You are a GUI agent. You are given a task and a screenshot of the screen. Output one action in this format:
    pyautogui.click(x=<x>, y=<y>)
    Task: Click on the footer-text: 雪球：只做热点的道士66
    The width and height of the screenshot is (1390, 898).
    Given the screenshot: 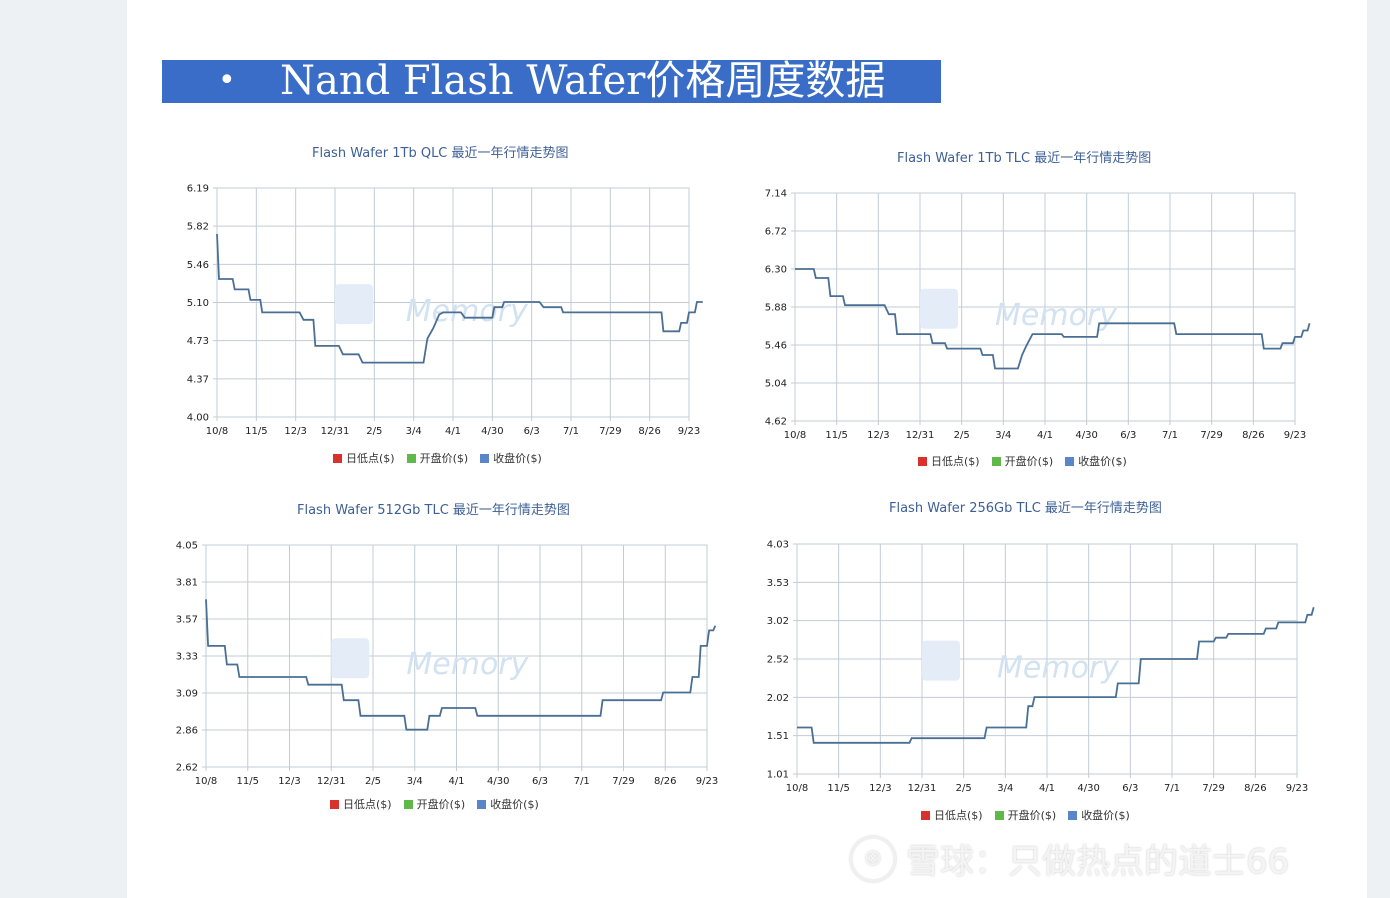 What is the action you would take?
    pyautogui.click(x=1098, y=862)
    